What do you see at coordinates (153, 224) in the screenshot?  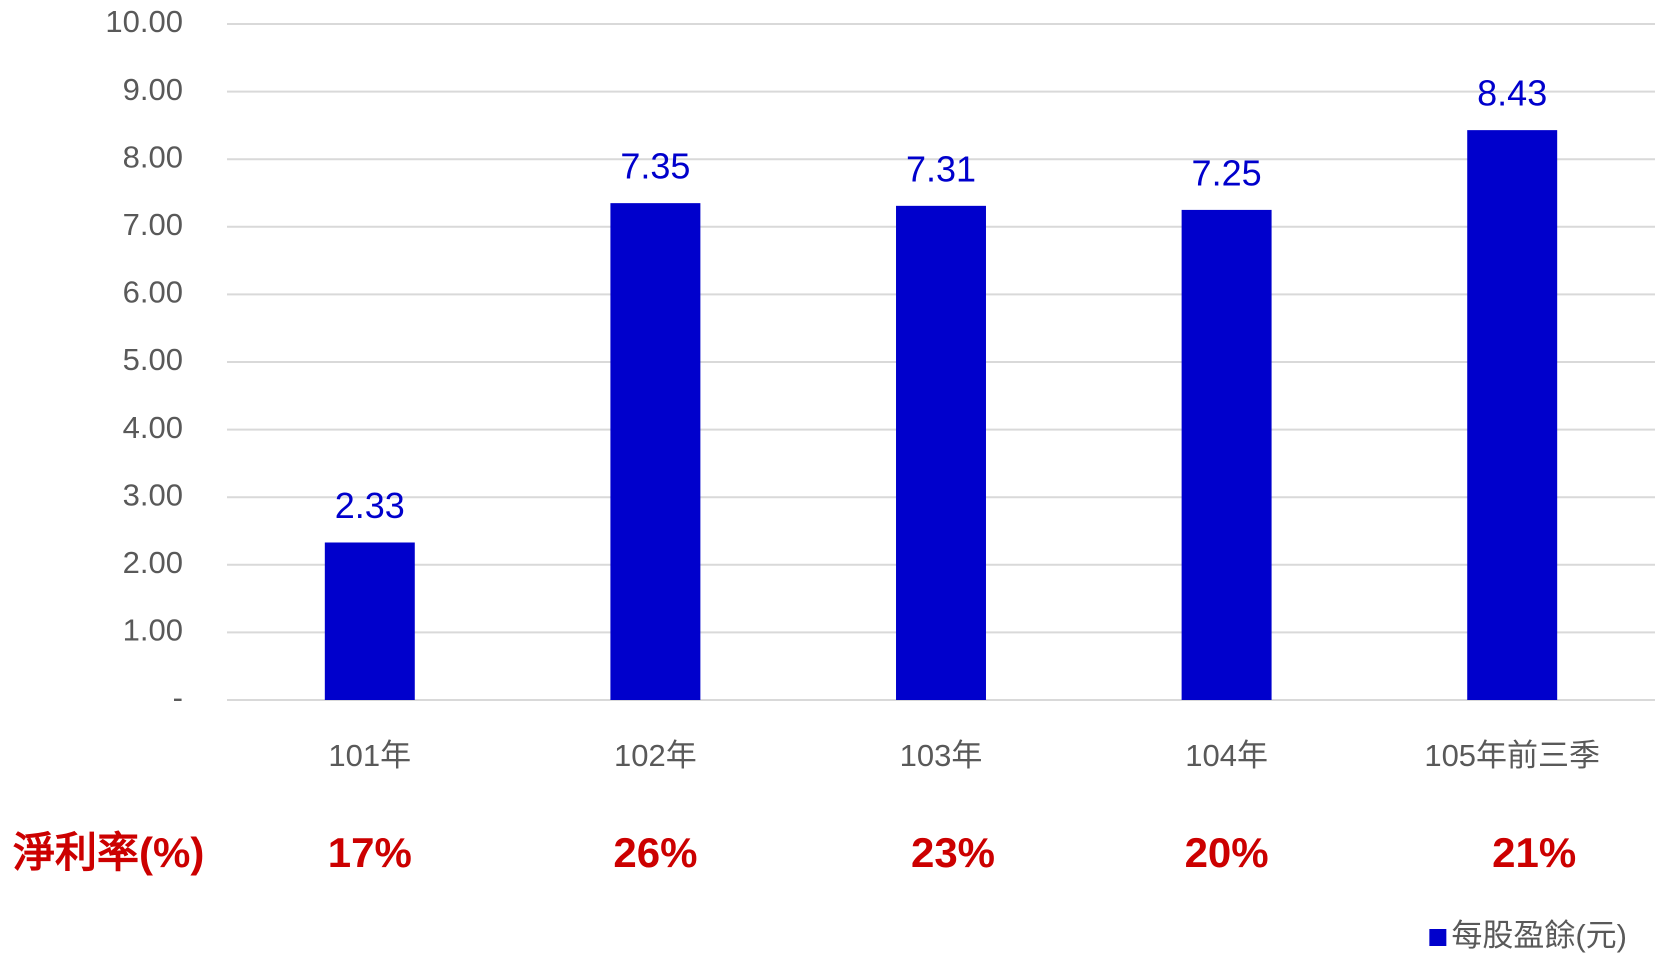 I see `y-tick-label: 7.00` at bounding box center [153, 224].